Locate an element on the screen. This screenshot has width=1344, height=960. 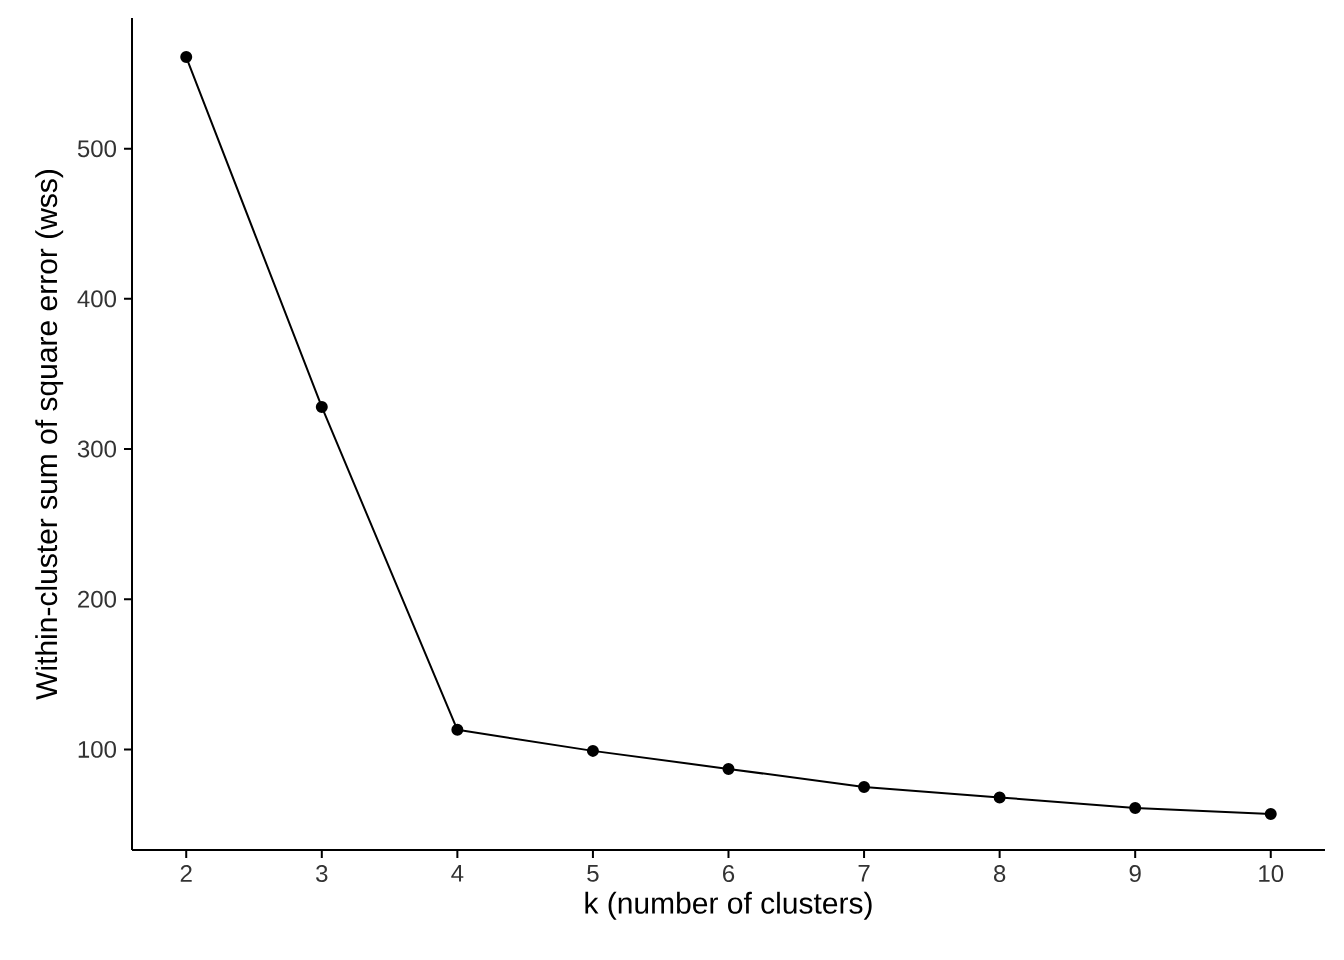
y-tick-label: 200 is located at coordinates (97, 599).